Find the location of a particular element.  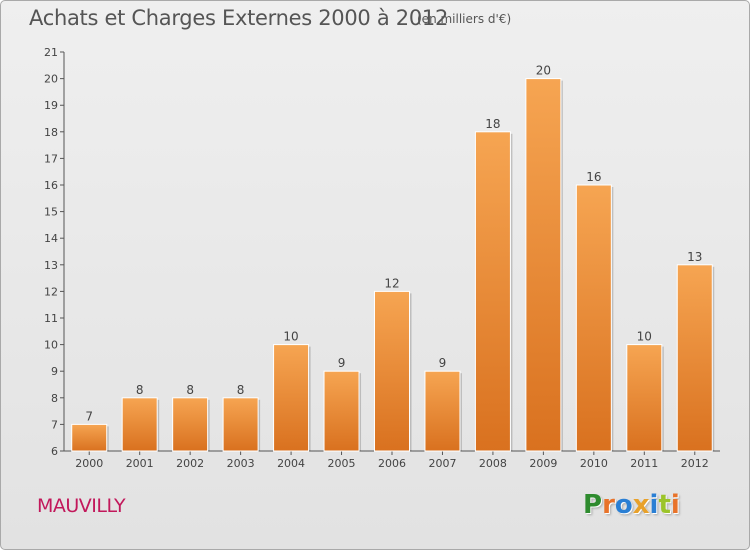

bar-2001 is located at coordinates (139, 424).